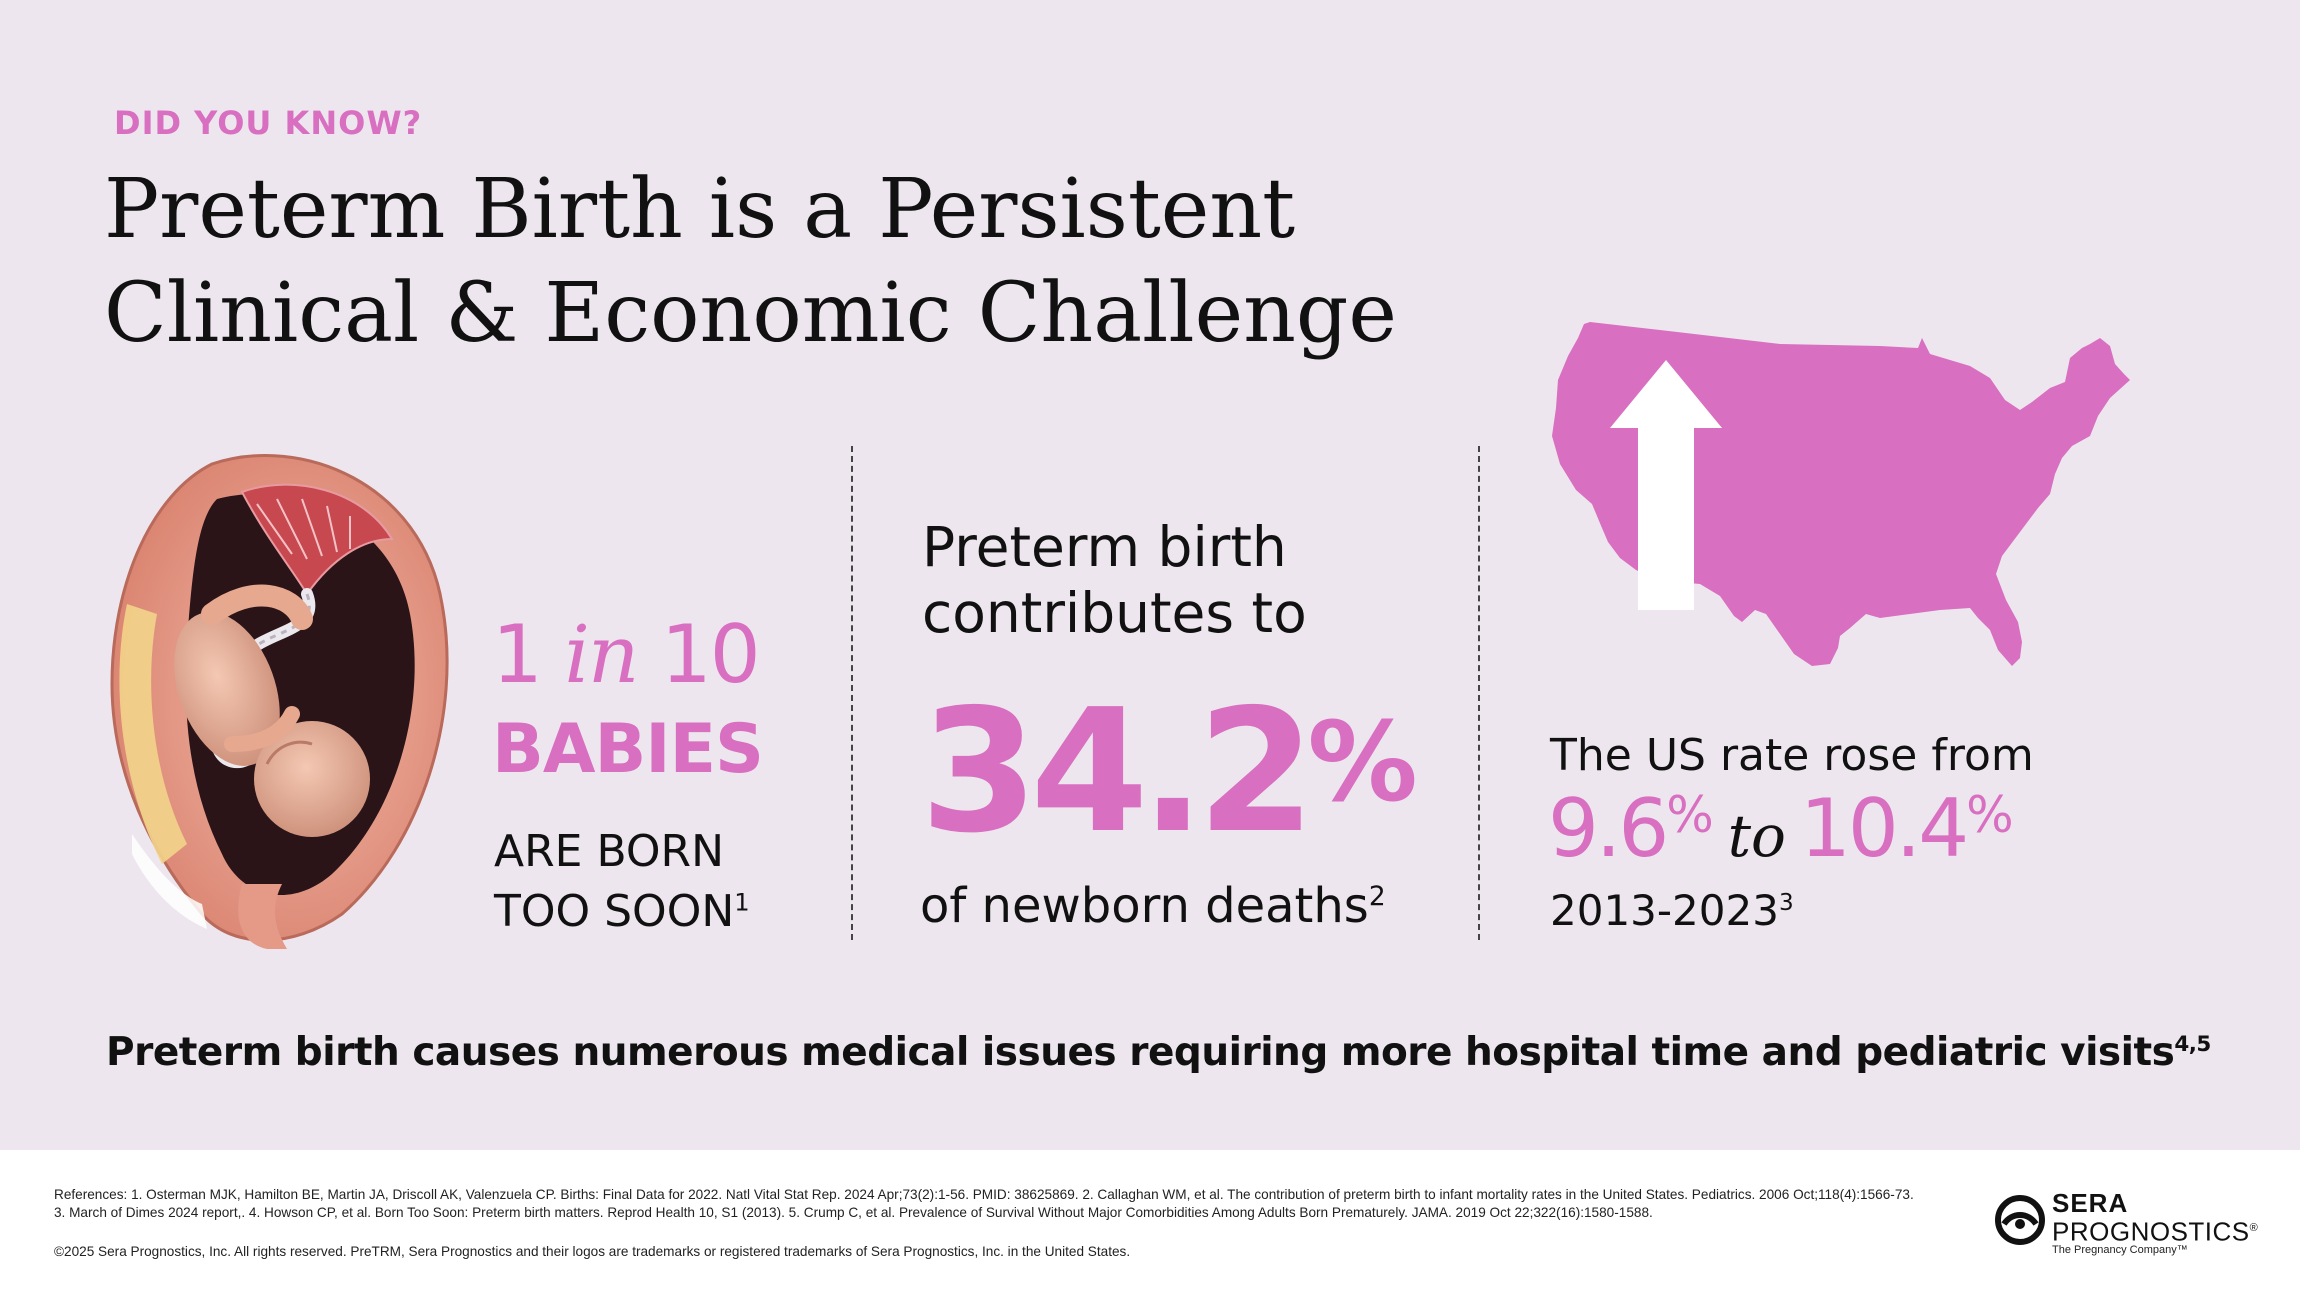 Image resolution: width=2300 pixels, height=1290 pixels. Describe the element at coordinates (1664, 910) in the screenshot. I see `rate-years-text: 2013-2023` at that location.